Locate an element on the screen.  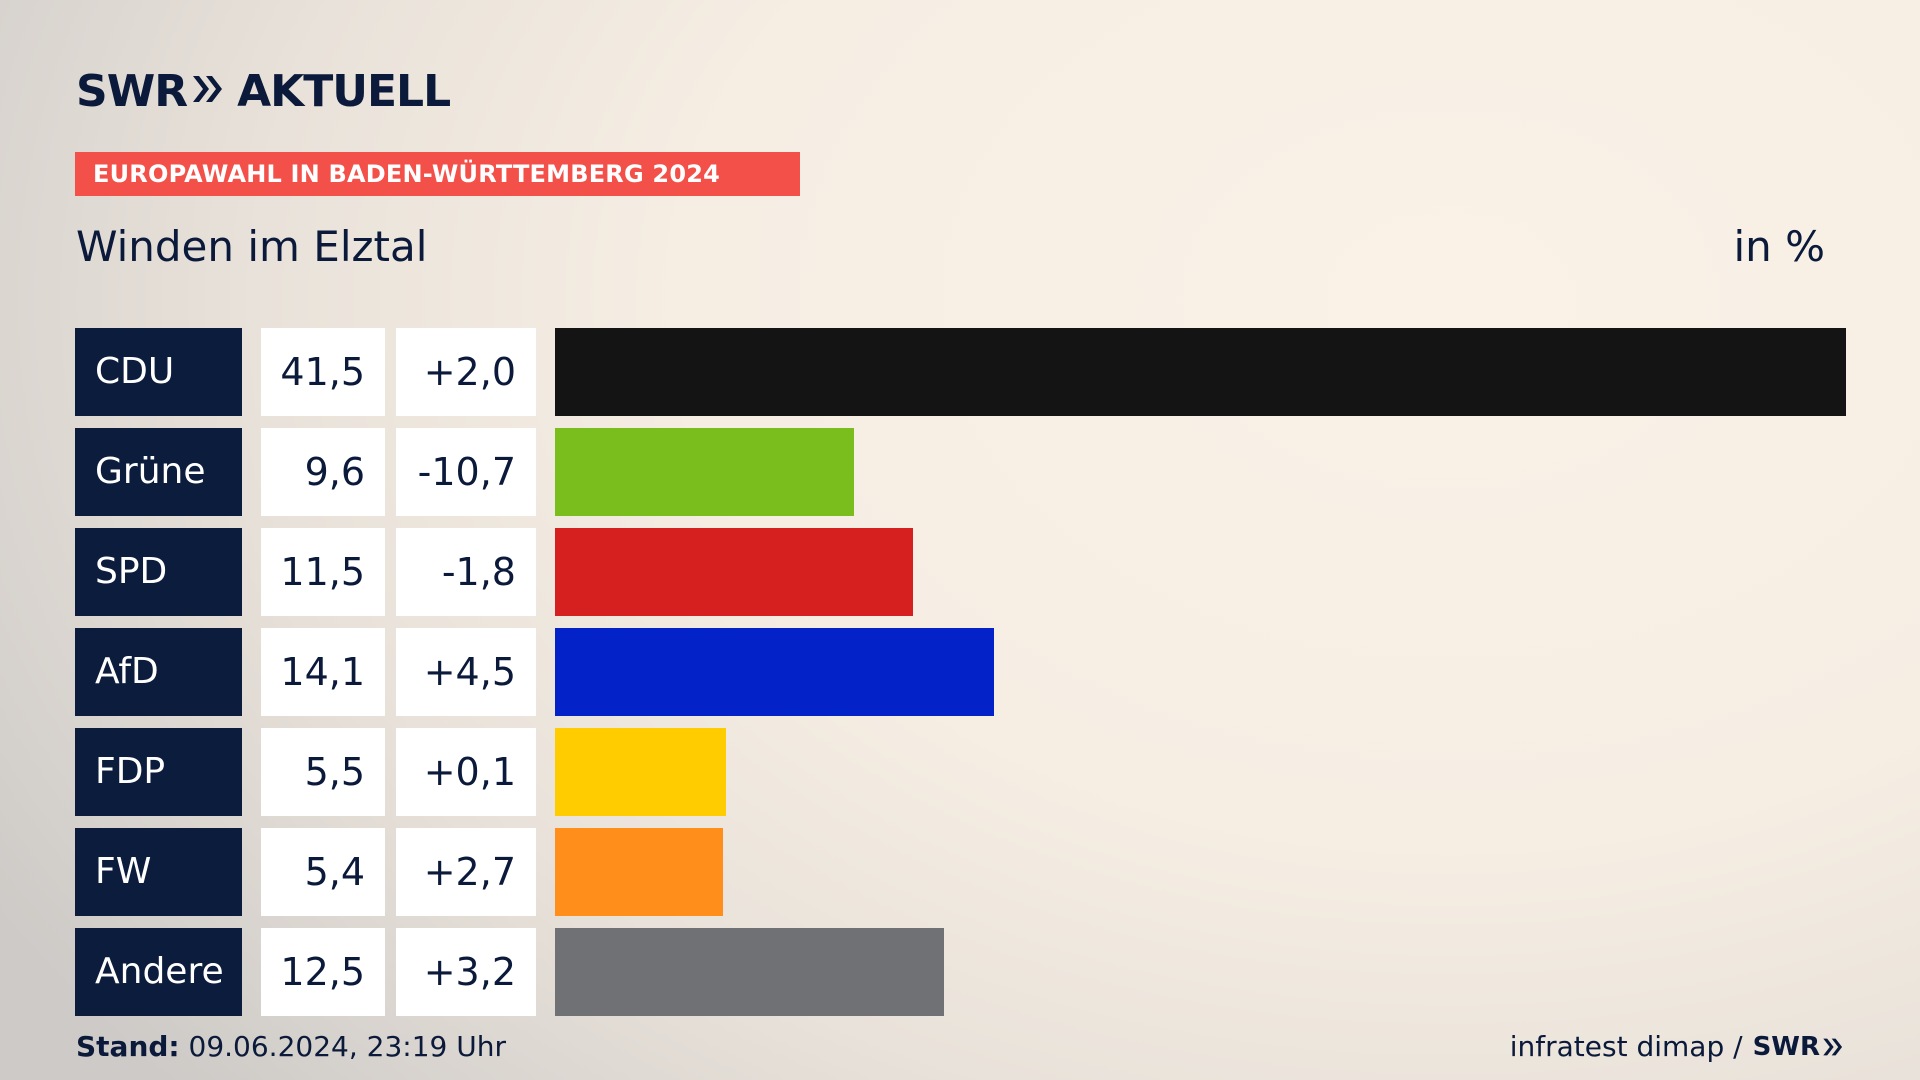
source-text: infratest dimap / is located at coordinates (1626, 1046).